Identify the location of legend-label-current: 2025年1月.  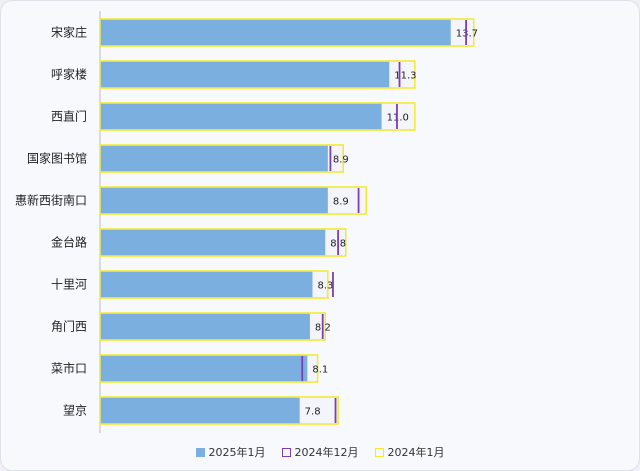
(237, 452).